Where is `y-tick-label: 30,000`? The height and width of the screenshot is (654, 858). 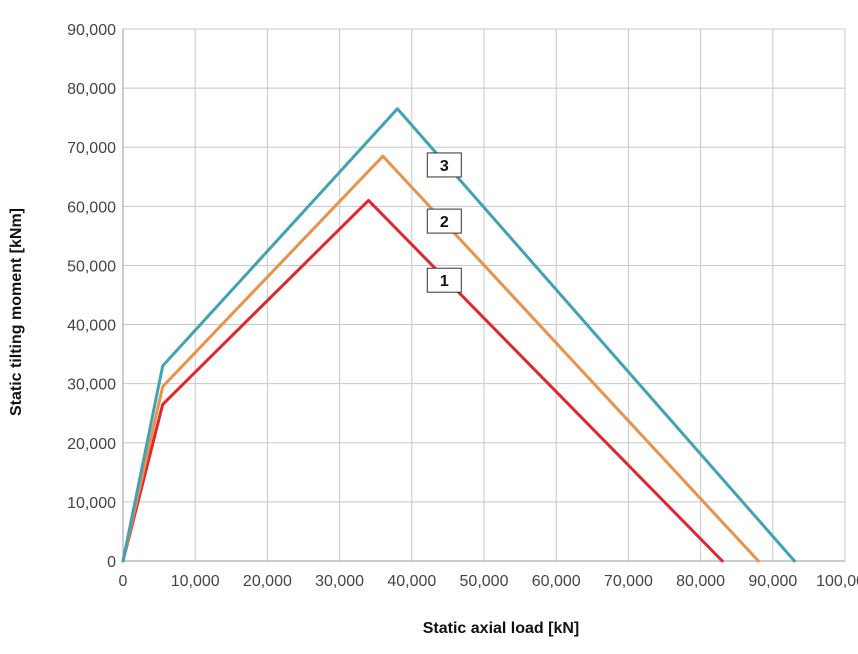
y-tick-label: 30,000 is located at coordinates (91, 385).